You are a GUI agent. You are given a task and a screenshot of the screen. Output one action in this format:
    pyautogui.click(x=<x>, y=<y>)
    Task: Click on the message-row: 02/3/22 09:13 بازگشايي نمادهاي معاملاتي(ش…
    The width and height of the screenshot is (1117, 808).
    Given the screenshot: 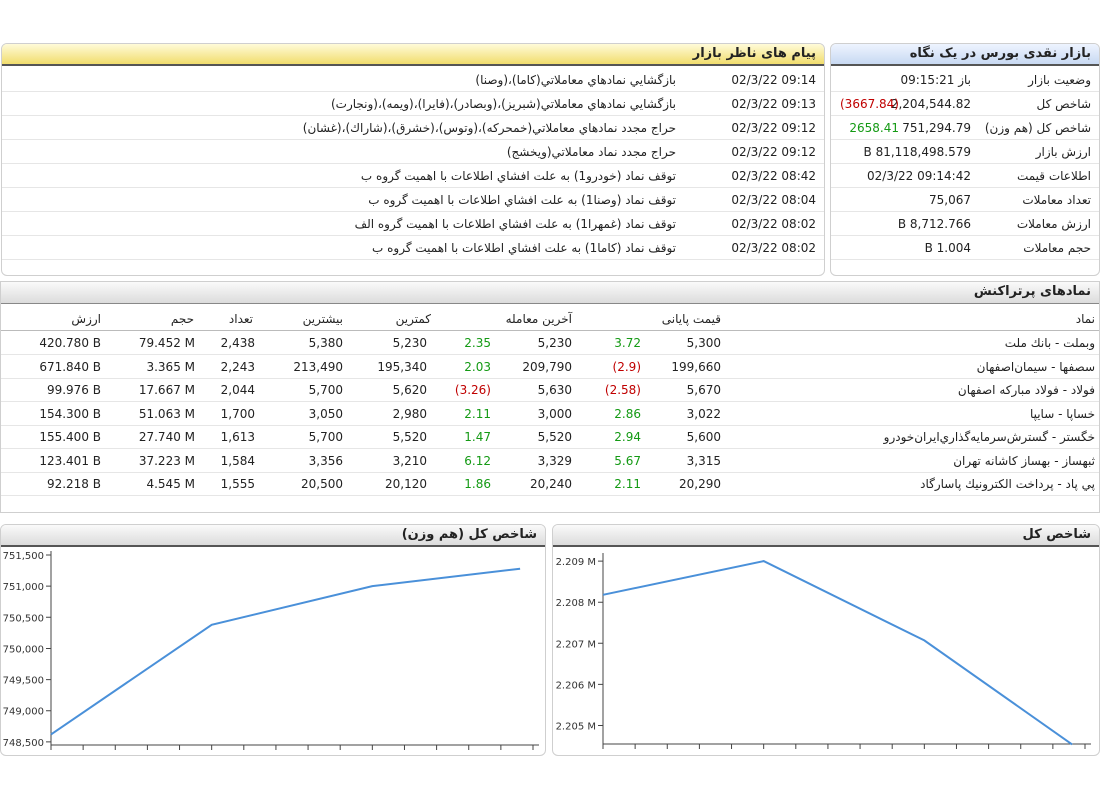 What is the action you would take?
    pyautogui.click(x=413, y=104)
    